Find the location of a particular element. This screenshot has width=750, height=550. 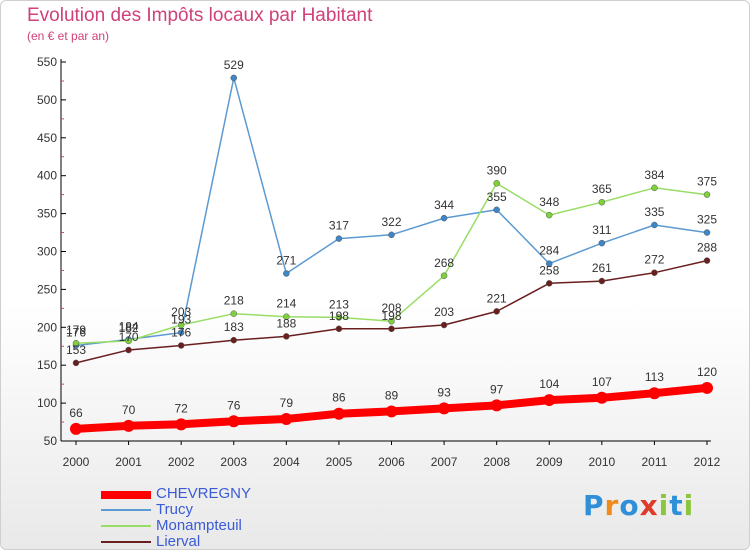

x-tick-label: 2007 is located at coordinates (444, 462).